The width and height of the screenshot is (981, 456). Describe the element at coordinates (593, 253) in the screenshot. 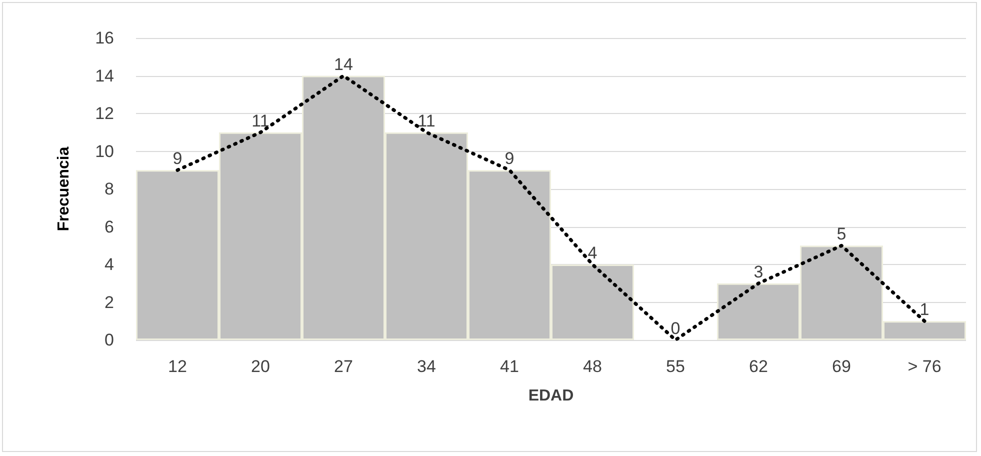

I see `data-label: 4` at that location.